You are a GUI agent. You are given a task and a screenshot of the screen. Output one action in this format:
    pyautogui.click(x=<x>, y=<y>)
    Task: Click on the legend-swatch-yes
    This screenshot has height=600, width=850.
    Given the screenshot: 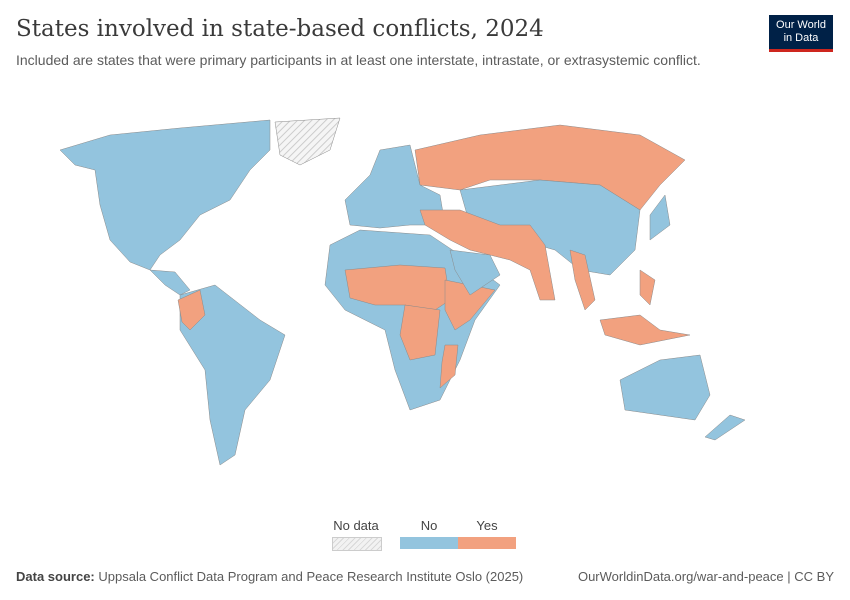 What is the action you would take?
    pyautogui.click(x=487, y=543)
    